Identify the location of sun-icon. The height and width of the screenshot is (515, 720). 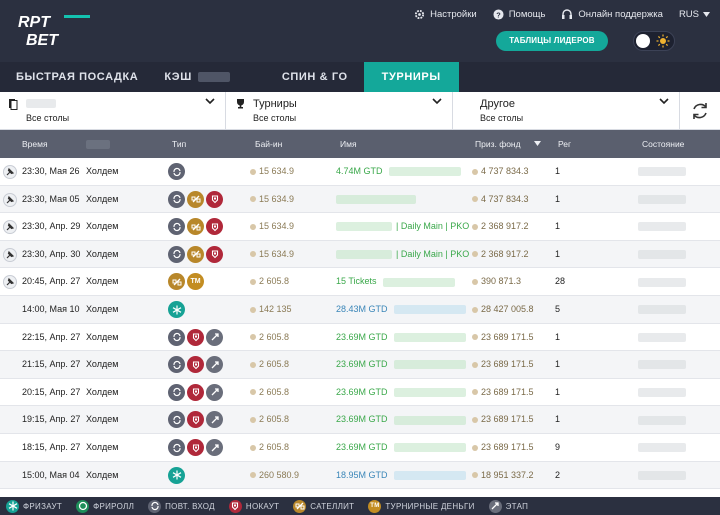
(663, 41).